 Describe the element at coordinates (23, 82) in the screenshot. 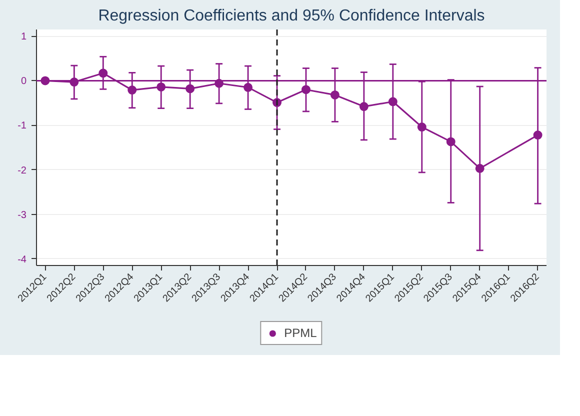

I see `y-tick-label: 0` at that location.